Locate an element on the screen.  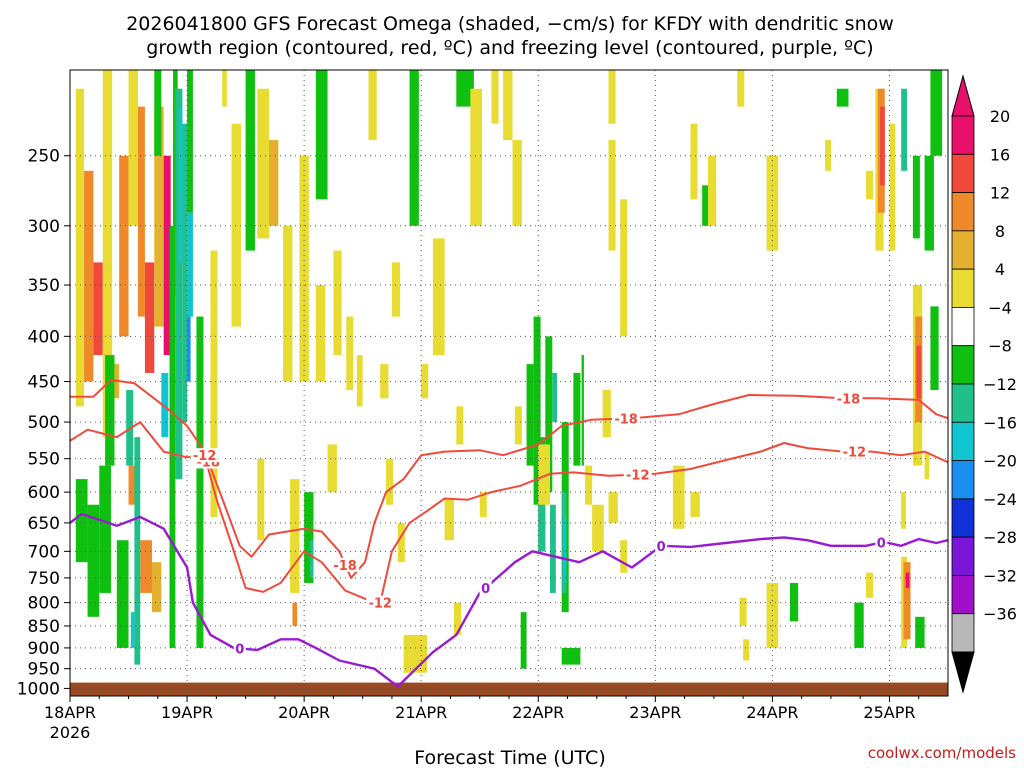
y-tick-label: 400 is located at coordinates (44, 337).